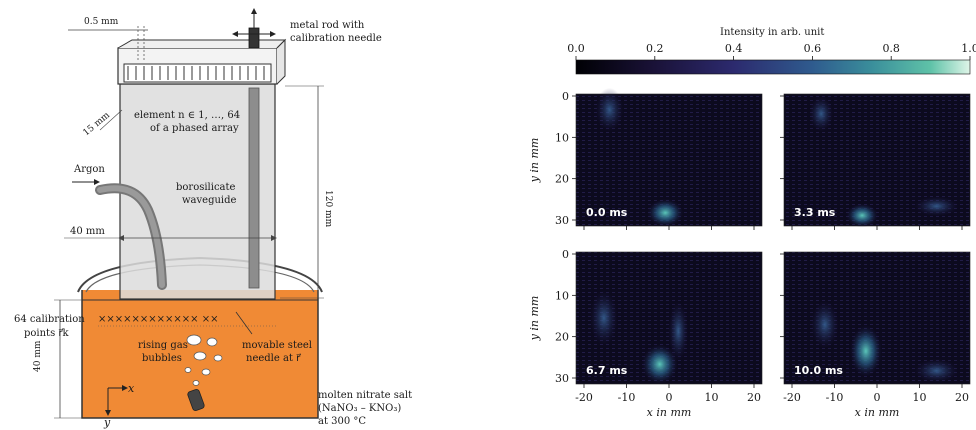 Image resolution: width=976 pixels, height=430 pixels. Describe the element at coordinates (131, 388) in the screenshot. I see `axis-x-label: x` at that location.